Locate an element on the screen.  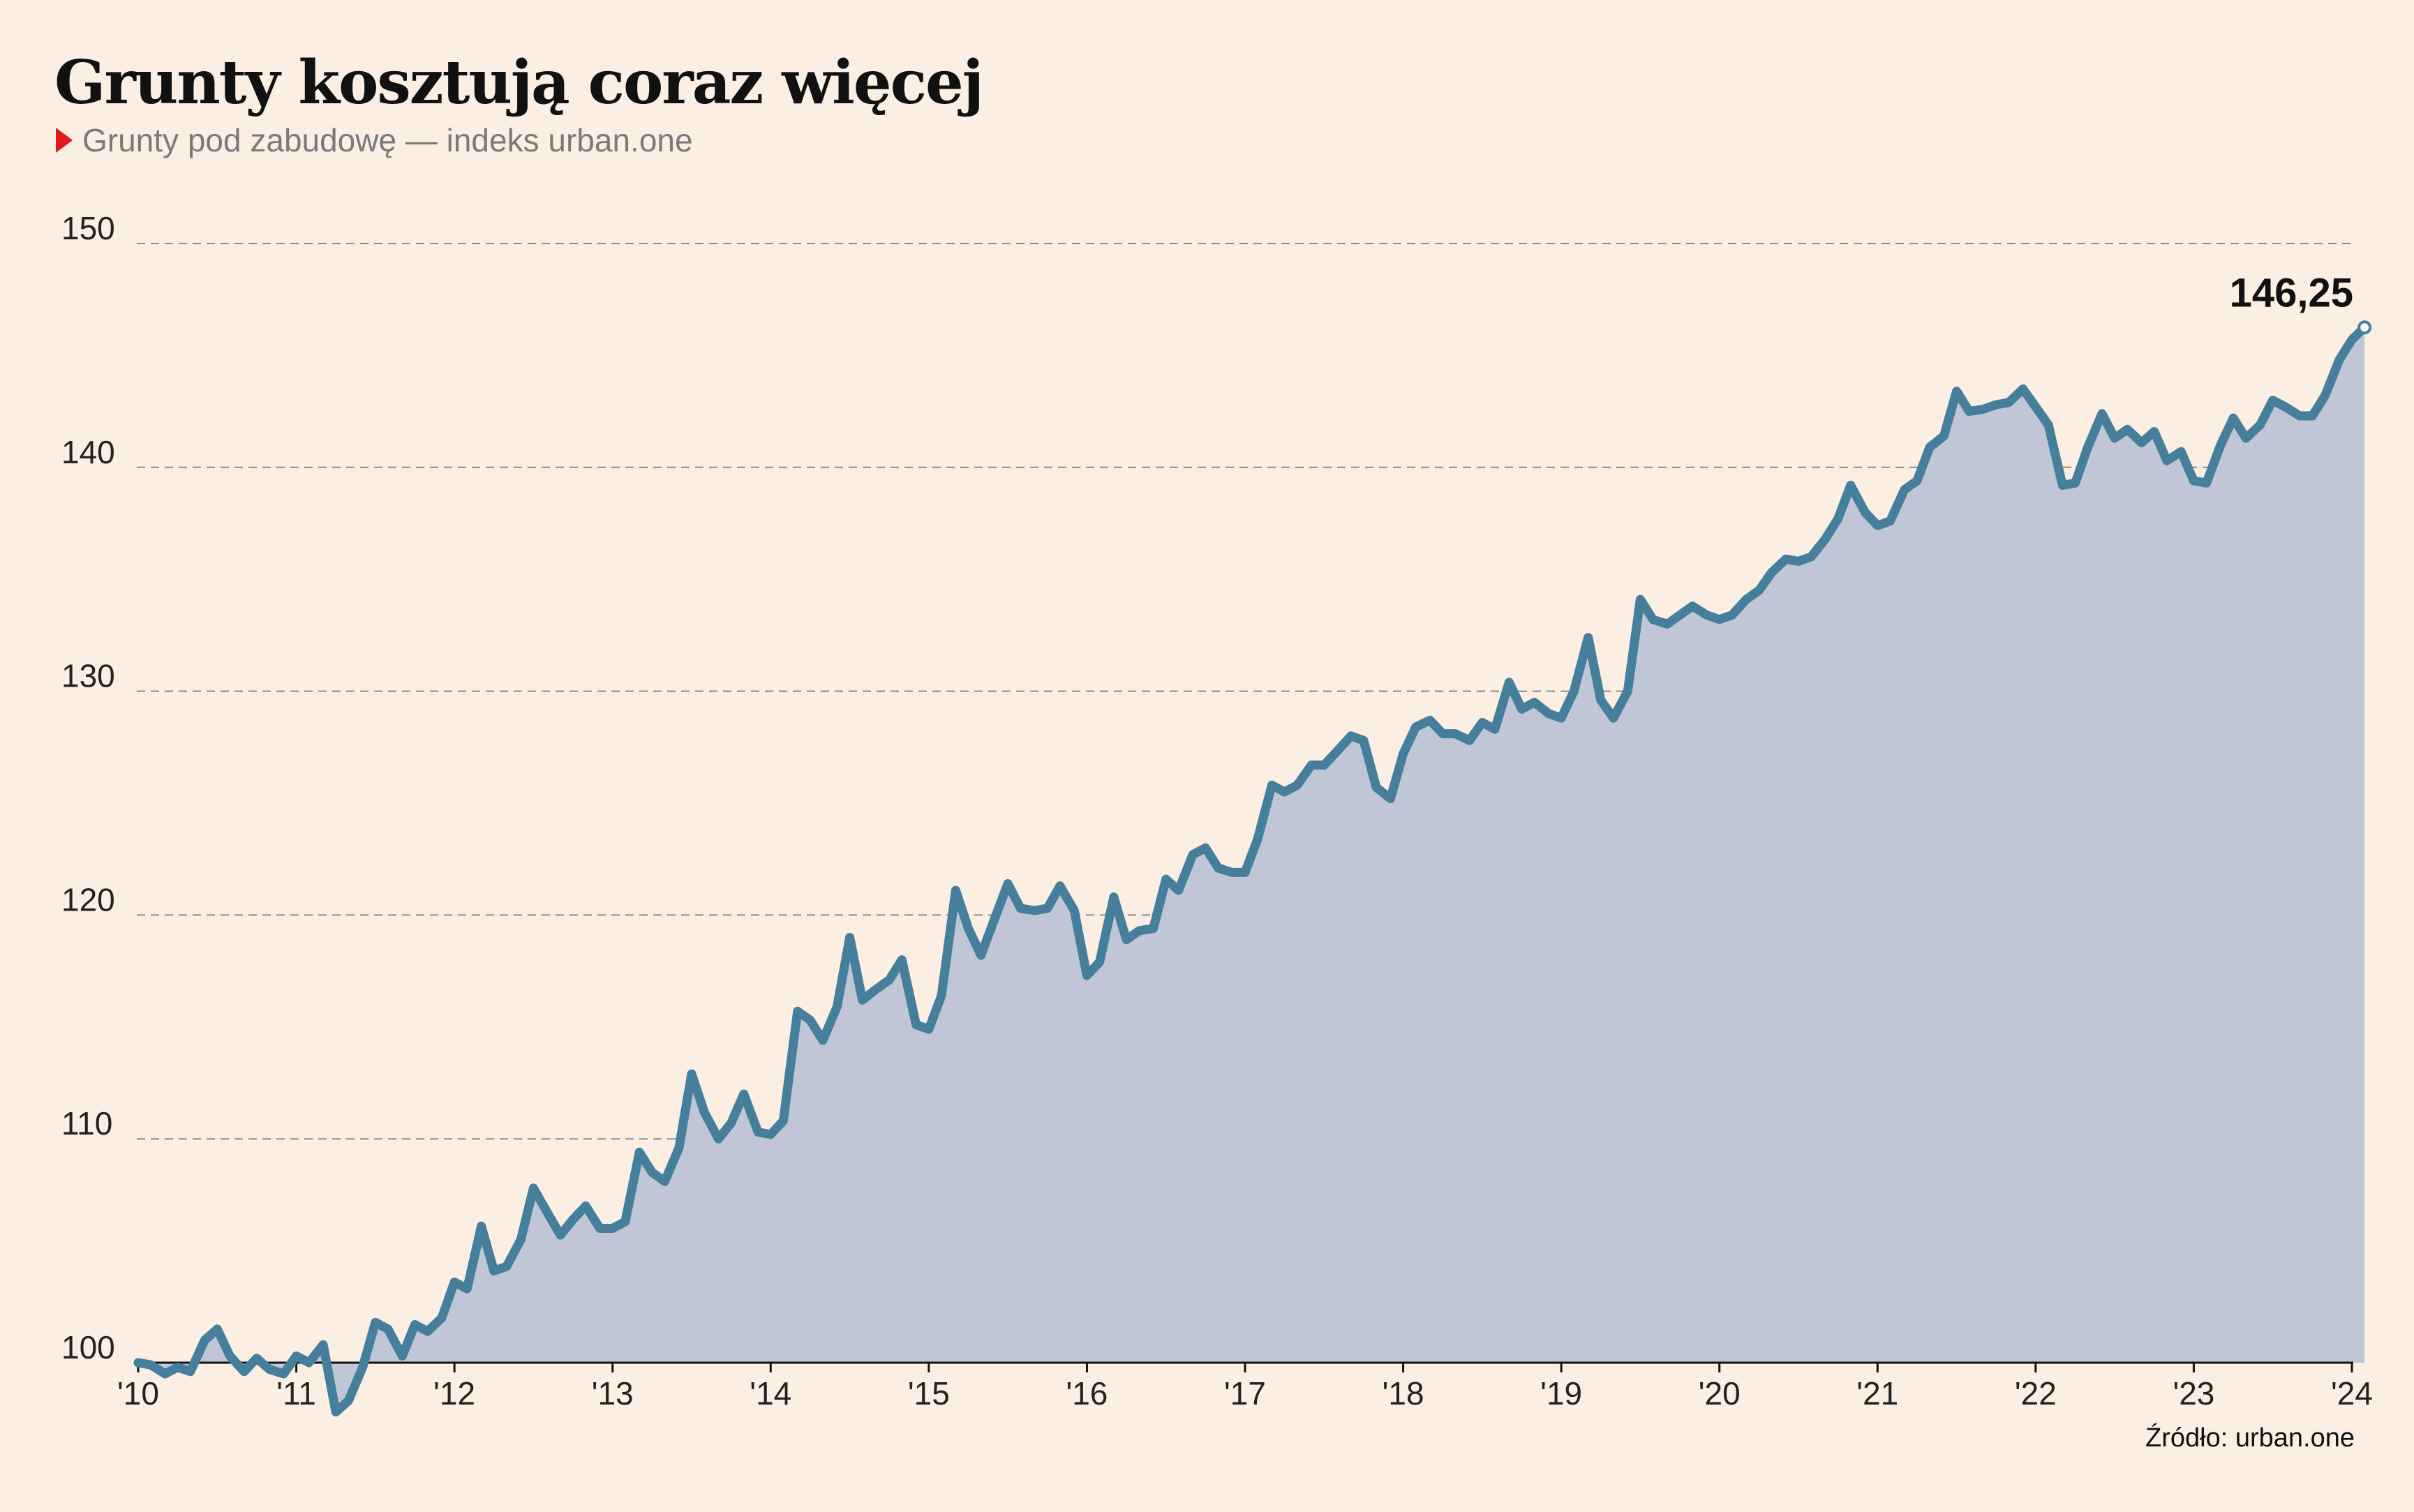
red-triangle-icon is located at coordinates (64, 140).